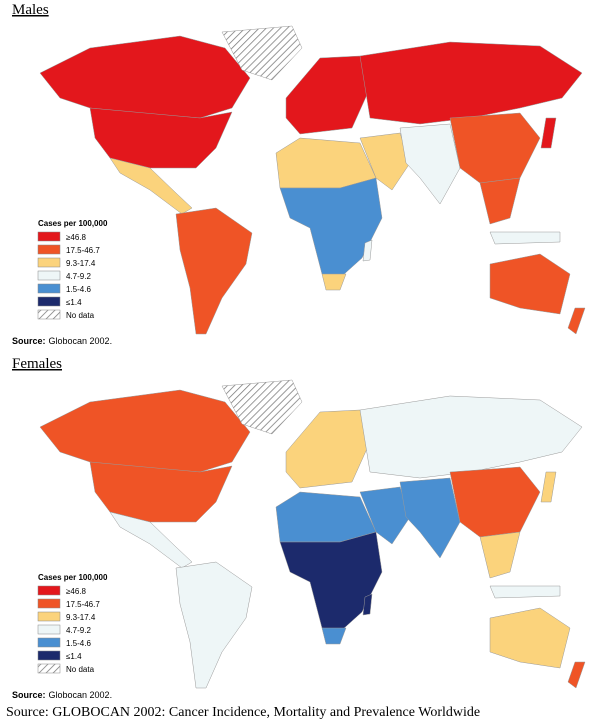  What do you see at coordinates (37, 364) in the screenshot?
I see `panel-title: Females` at bounding box center [37, 364].